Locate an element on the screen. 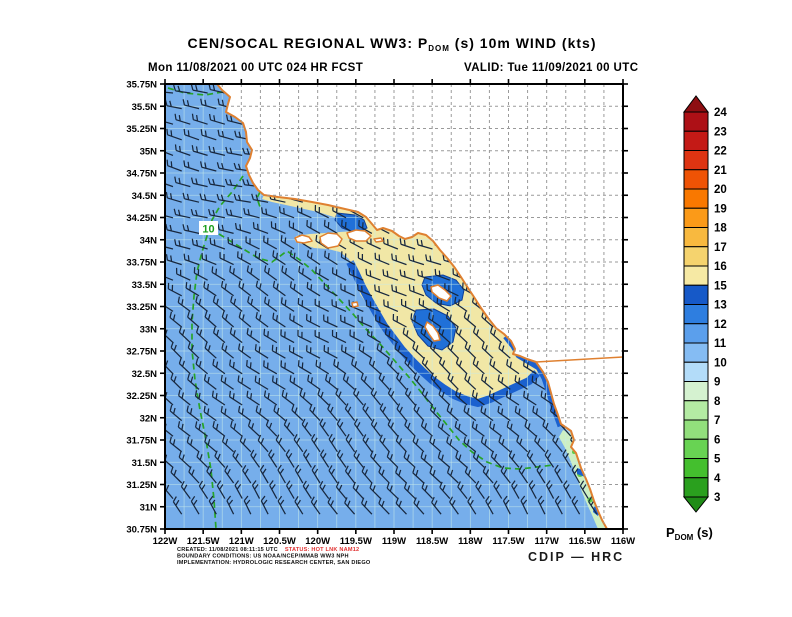 The width and height of the screenshot is (792, 617). lon-tick-label: 116W is located at coordinates (623, 541).